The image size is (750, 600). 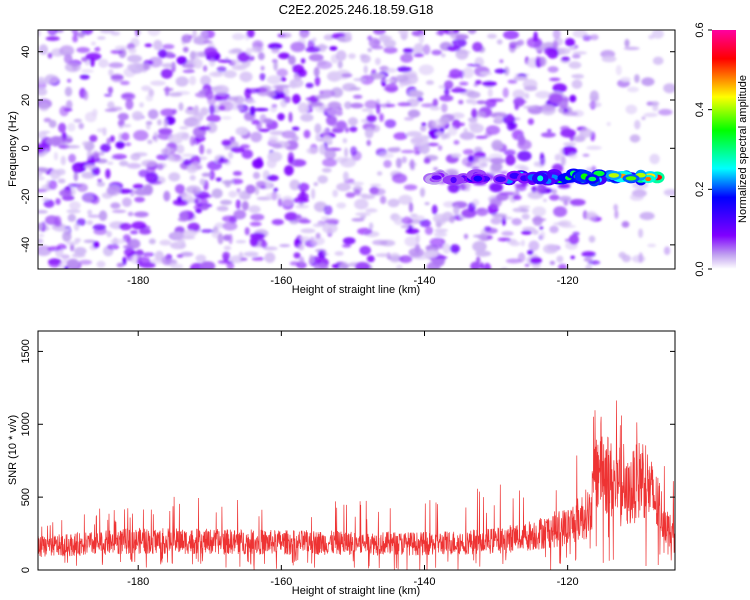 I want to click on spectrogram-ytick-label: -20, so click(x=26, y=197).